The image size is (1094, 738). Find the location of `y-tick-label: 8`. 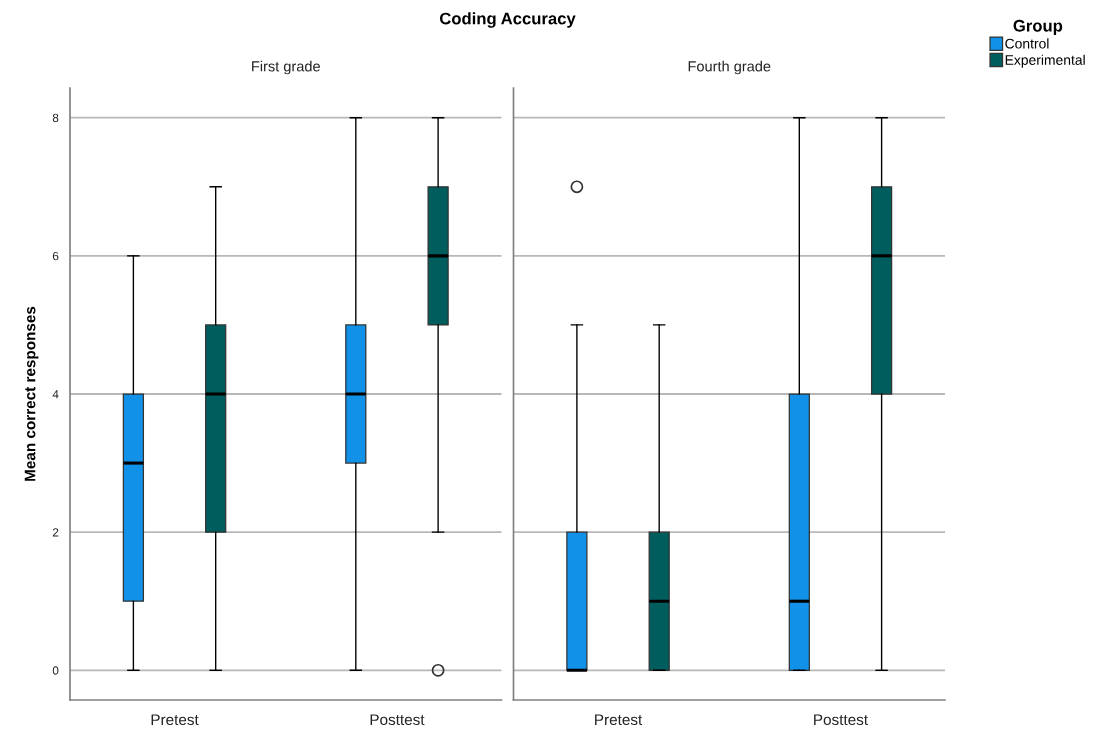

y-tick-label: 8 is located at coordinates (55, 118).